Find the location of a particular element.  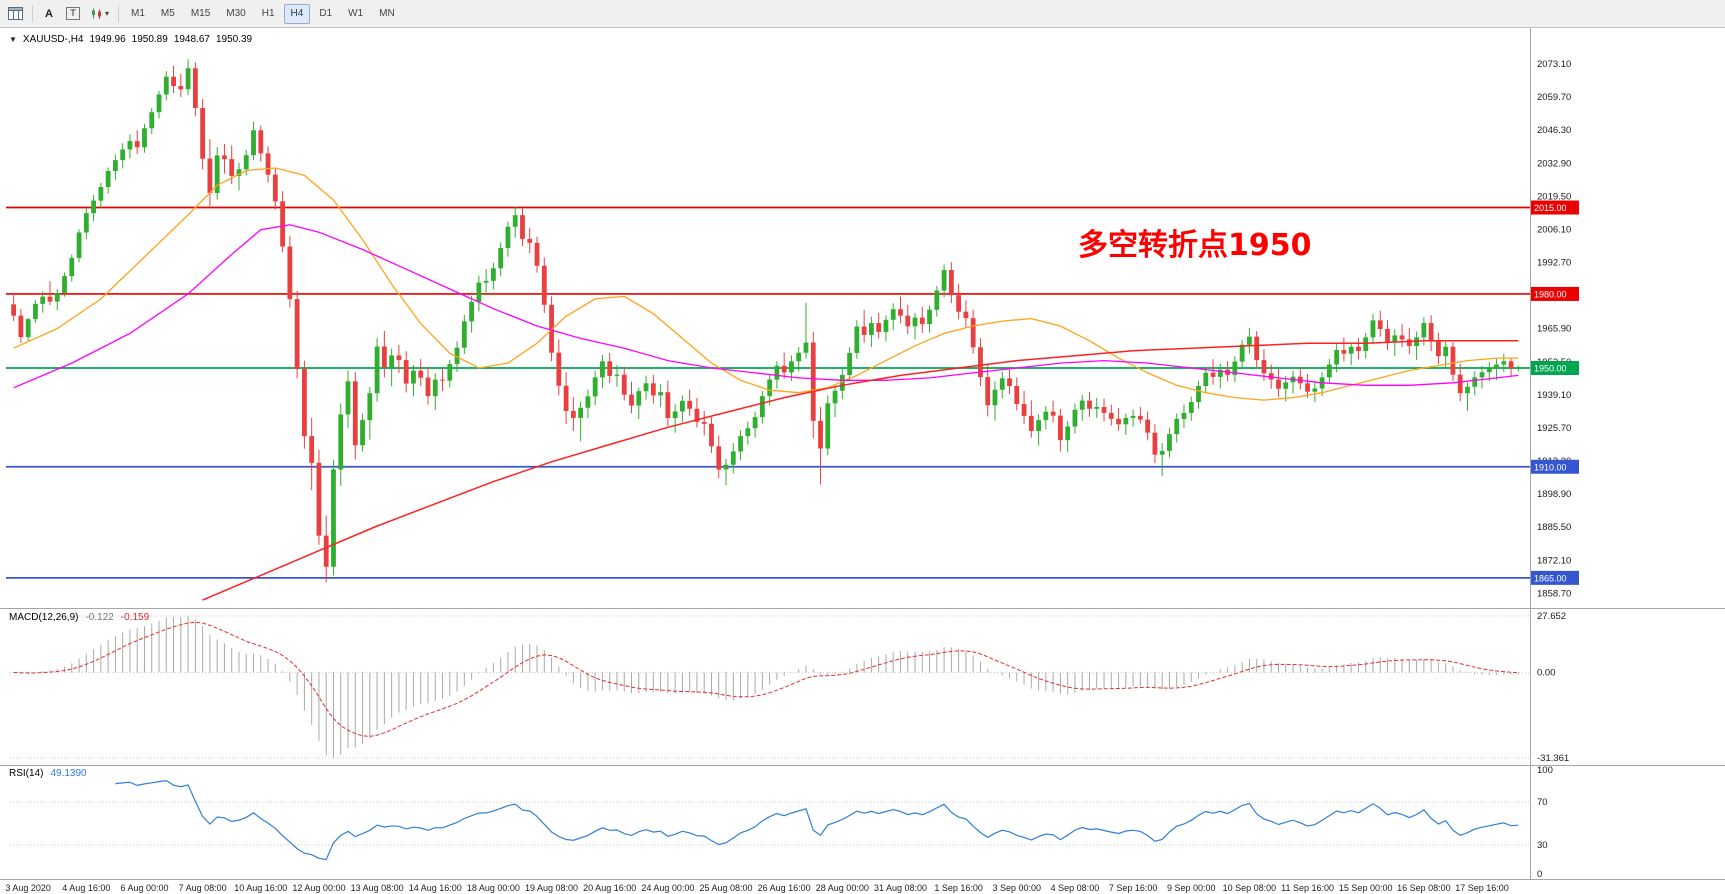

time-axis-label: 12 Aug 00:00 is located at coordinates (318, 888).